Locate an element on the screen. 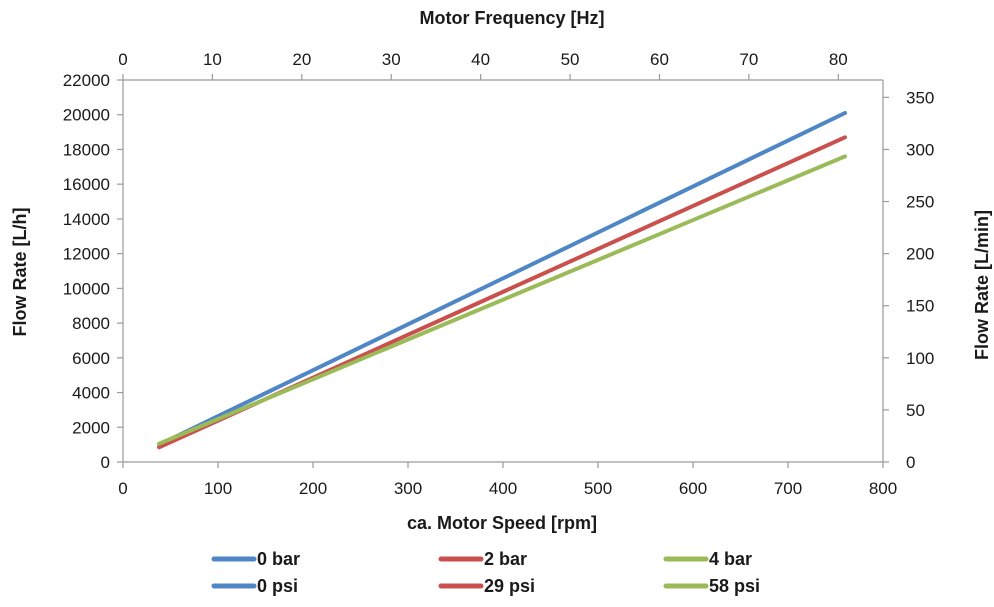 This screenshot has height=607, width=994. x2-axis-title: Motor Frequency [Hz] is located at coordinates (511, 18).